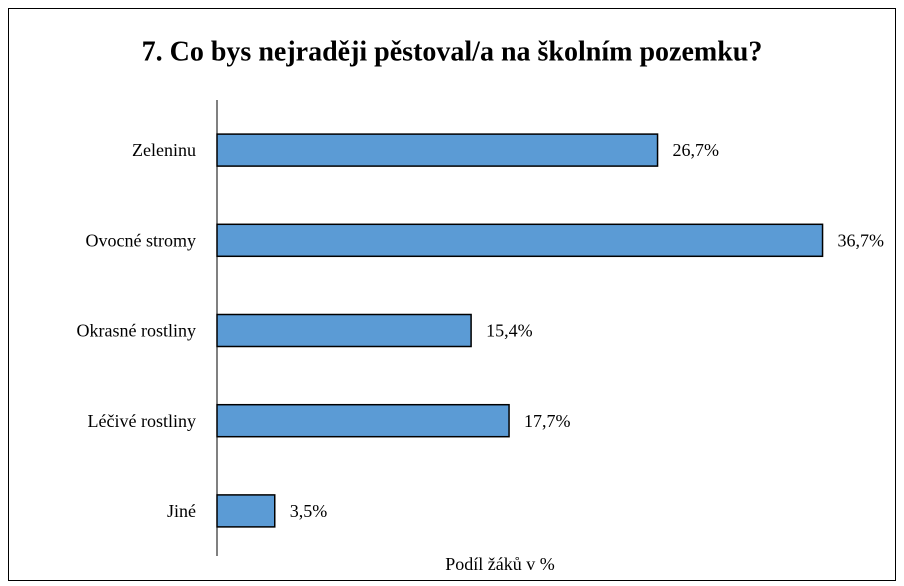  What do you see at coordinates (696, 150) in the screenshot?
I see `value-label: 26,7%` at bounding box center [696, 150].